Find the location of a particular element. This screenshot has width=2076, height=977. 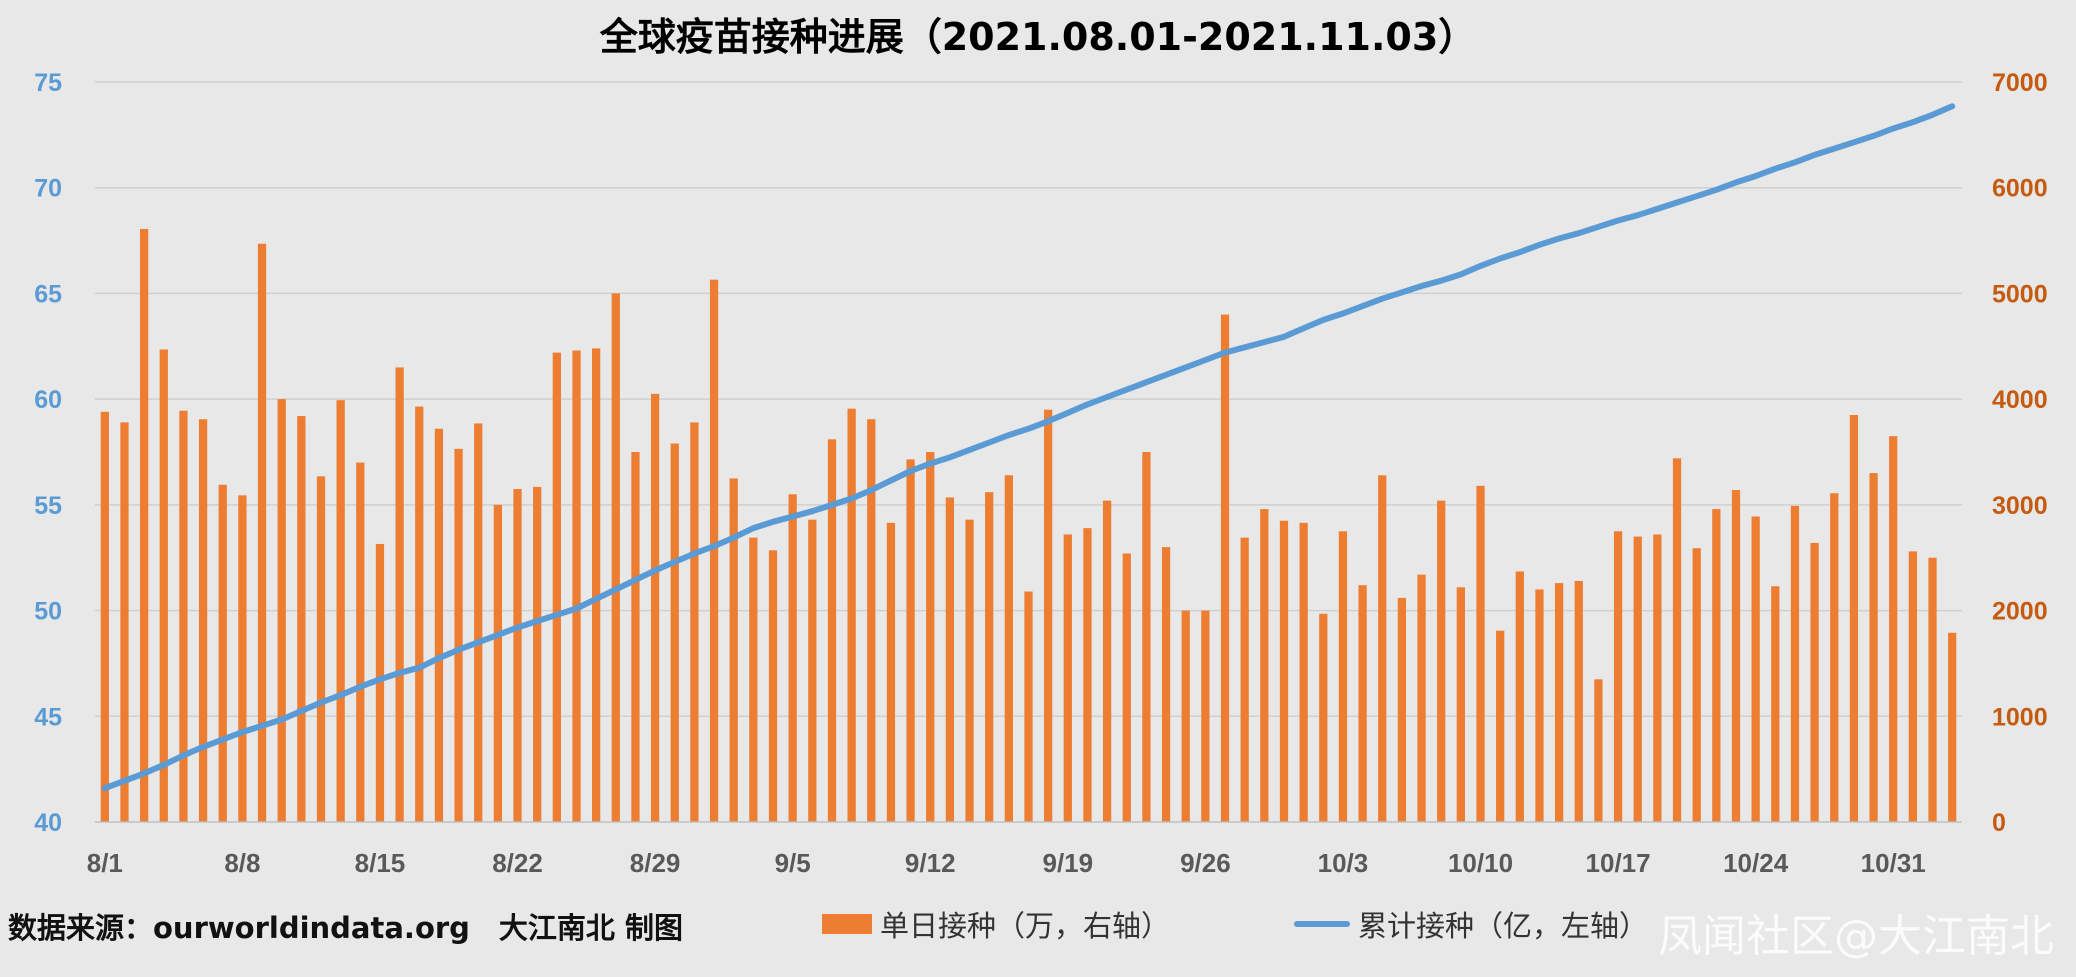

left-axis-tick-label: 65 is located at coordinates (48, 294).